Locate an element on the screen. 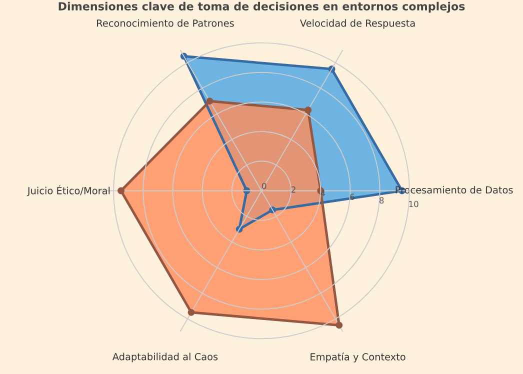 Image resolution: width=523 pixels, height=374 pixels. spoke-label: Empatía y Contexto is located at coordinates (358, 357).